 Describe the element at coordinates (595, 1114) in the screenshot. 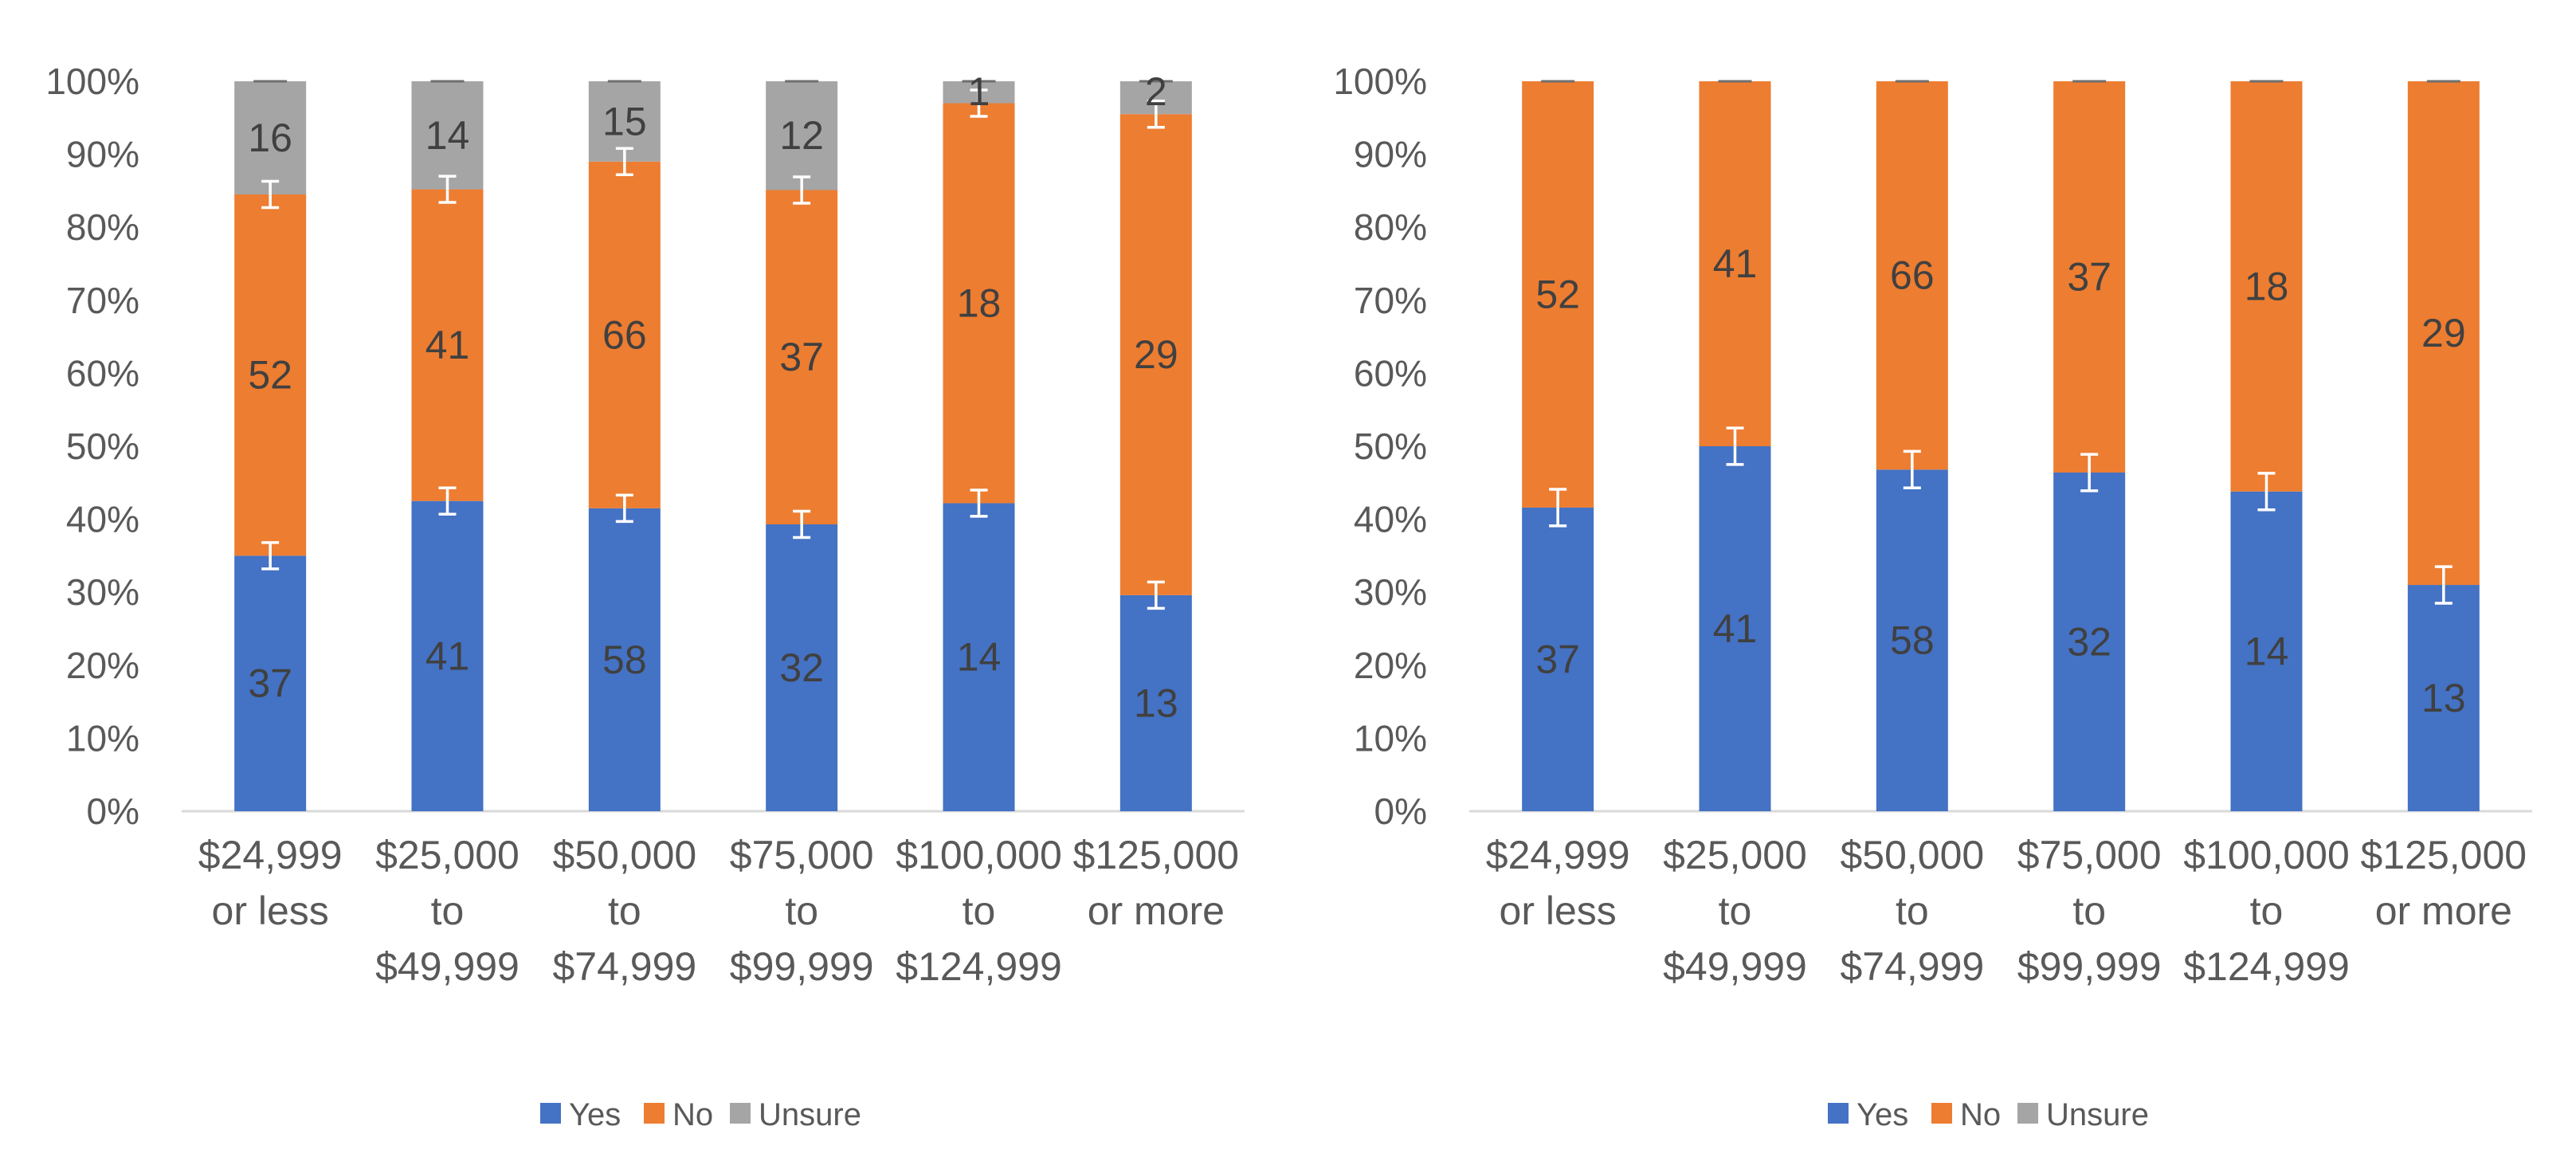

I see `legend-label: Yes` at that location.